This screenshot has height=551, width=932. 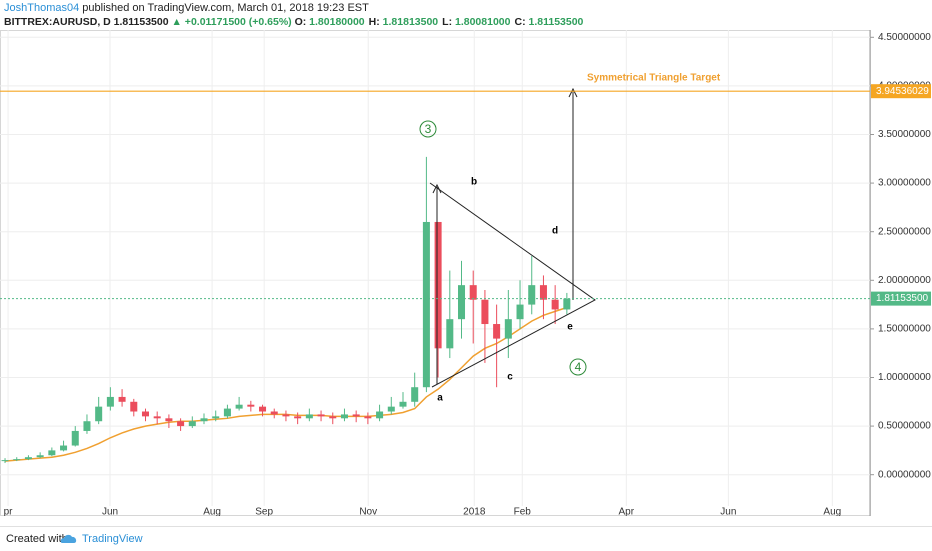 What do you see at coordinates (368, 511) in the screenshot?
I see `x-tick-label: Nov` at bounding box center [368, 511].